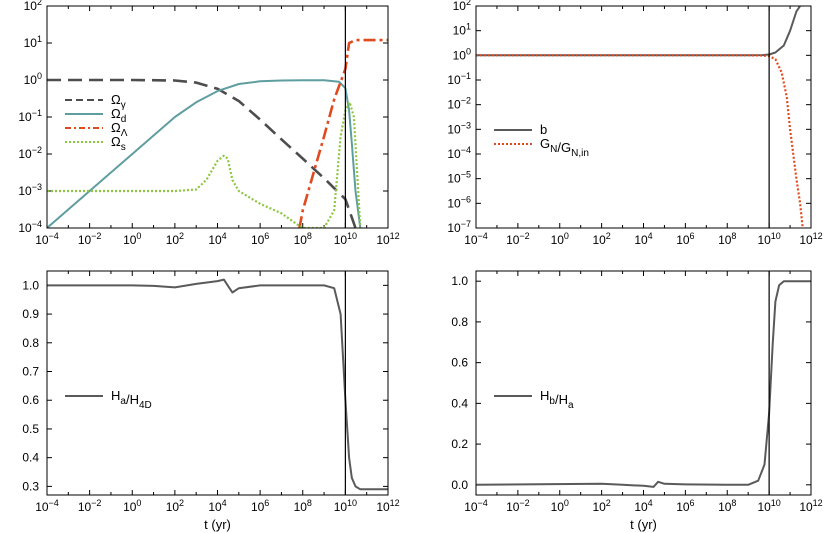 The height and width of the screenshot is (533, 830). I want to click on series-group, so click(217, 133).